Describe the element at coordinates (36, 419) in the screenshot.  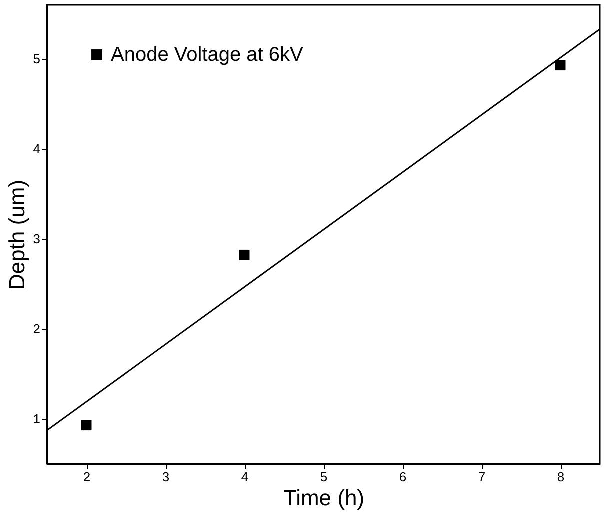
I see `y-tick-label: 1` at that location.